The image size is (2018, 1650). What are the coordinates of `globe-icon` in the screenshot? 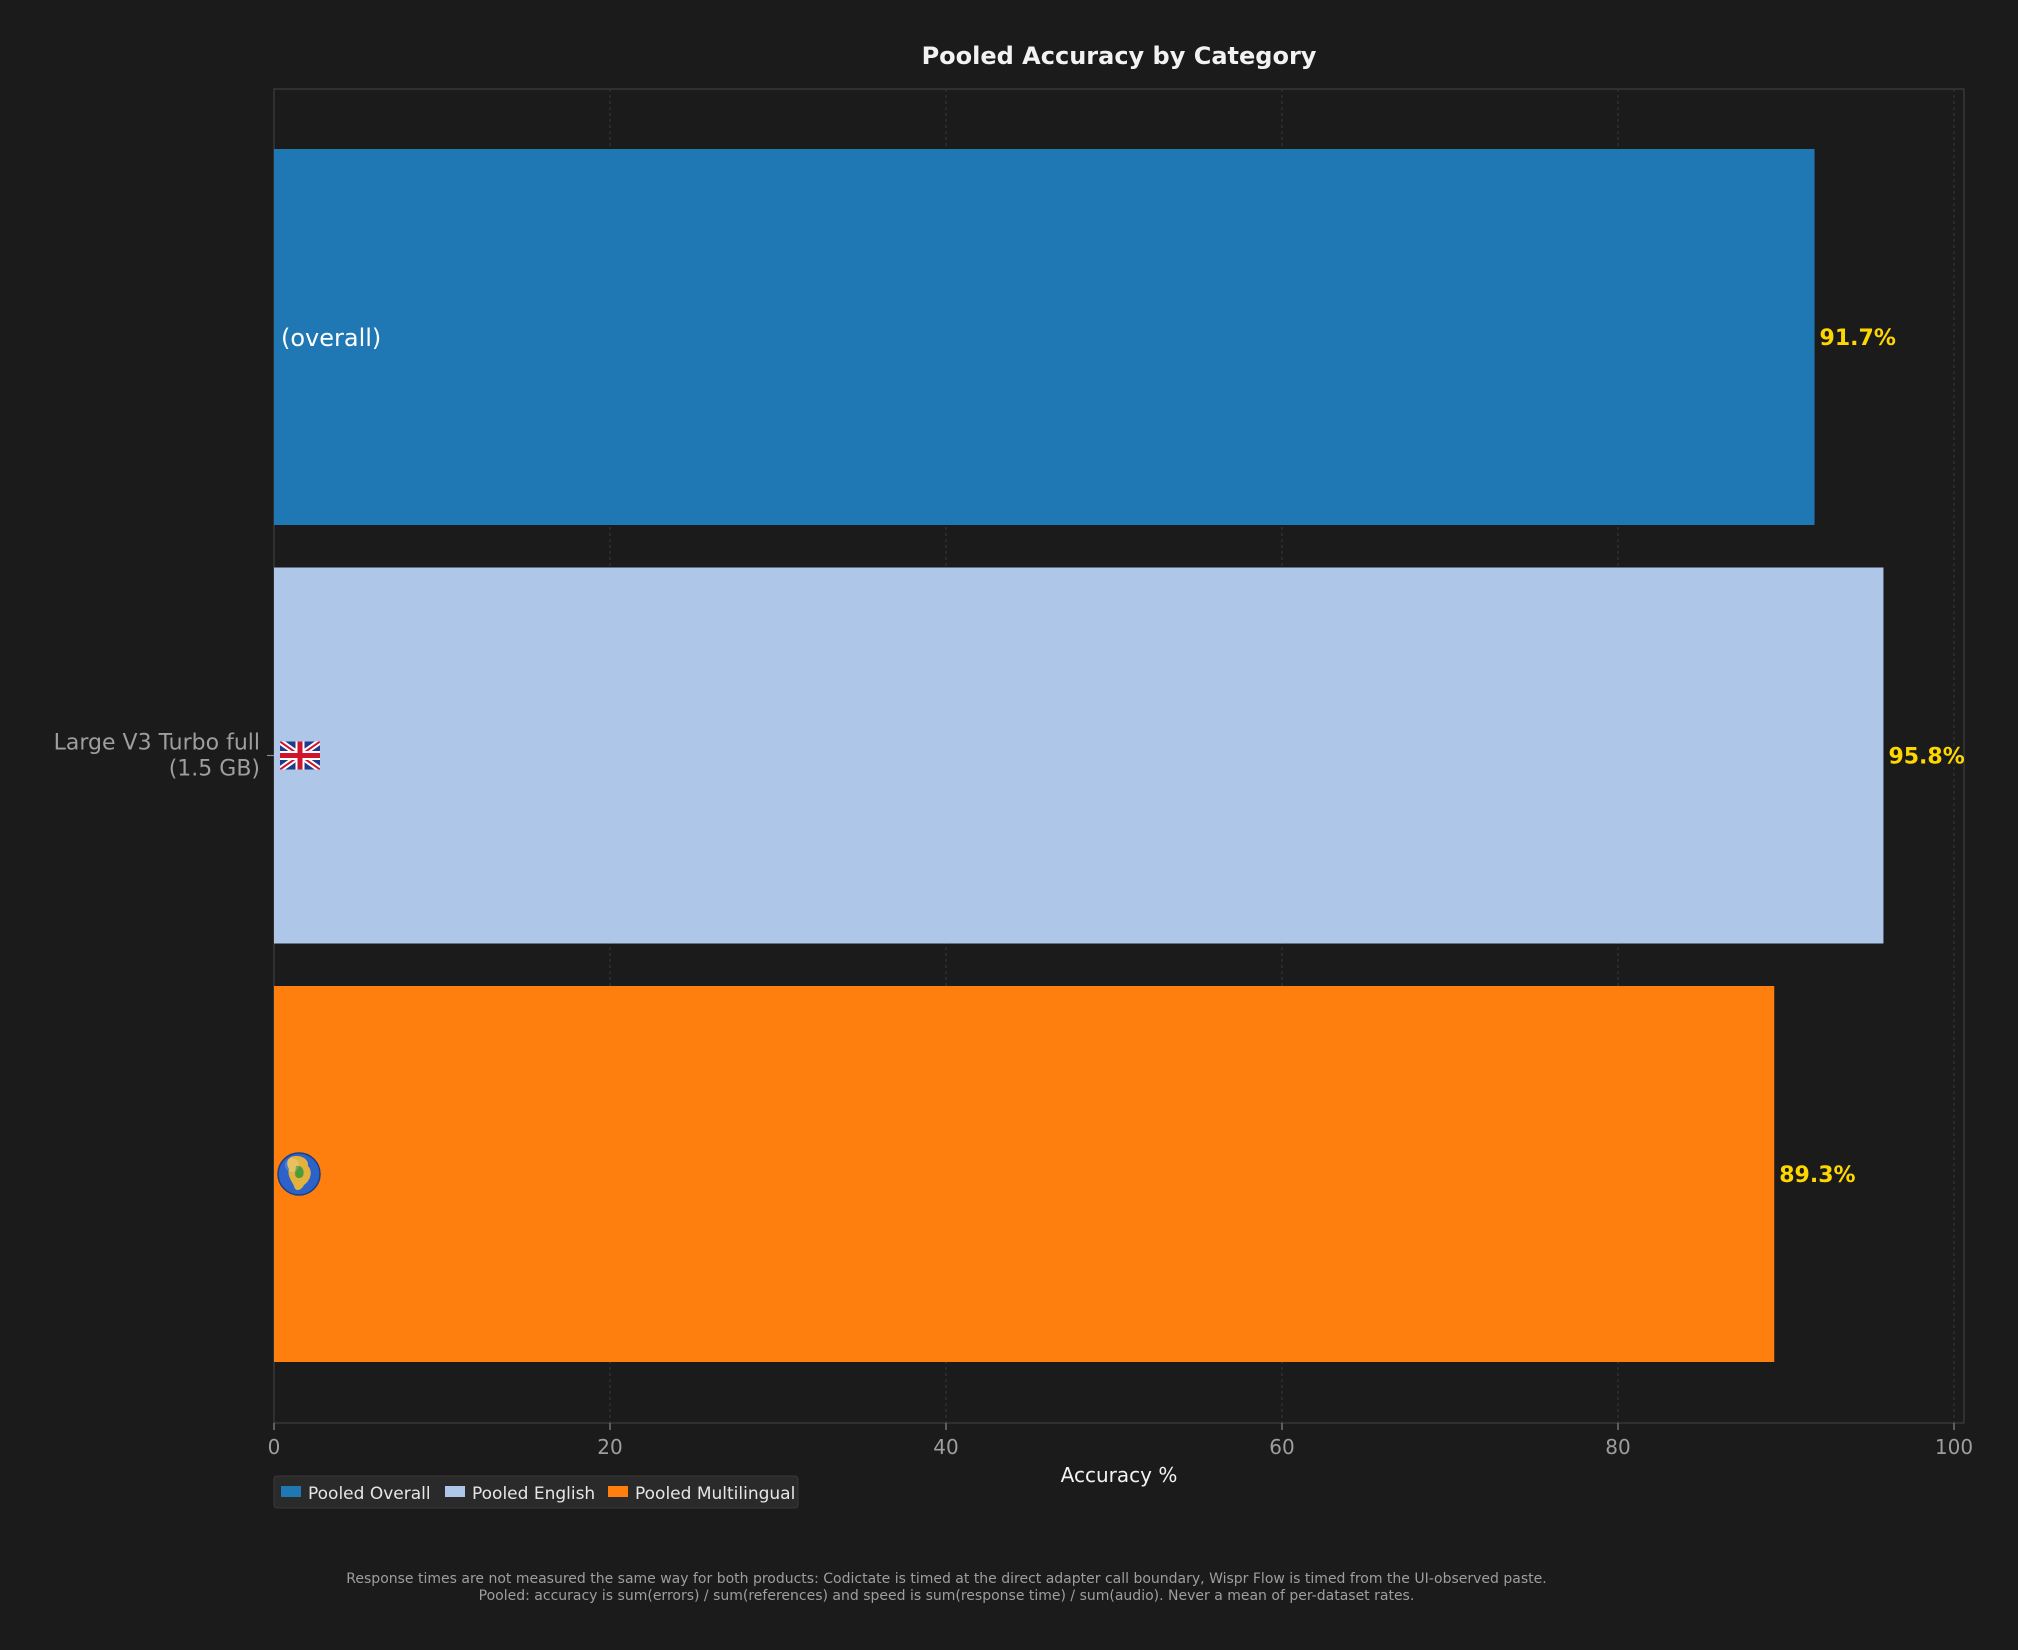 It's located at (299, 1174).